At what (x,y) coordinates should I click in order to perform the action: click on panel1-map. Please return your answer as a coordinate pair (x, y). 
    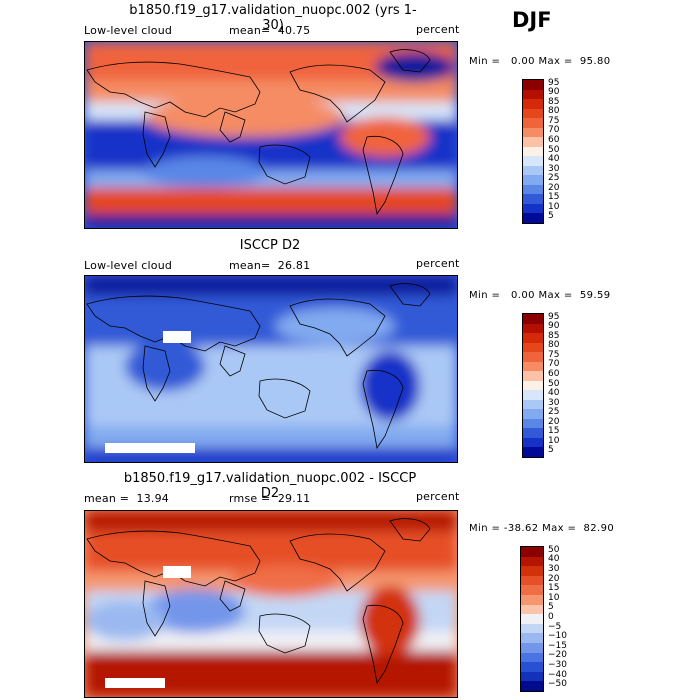
    Looking at the image, I should click on (271, 135).